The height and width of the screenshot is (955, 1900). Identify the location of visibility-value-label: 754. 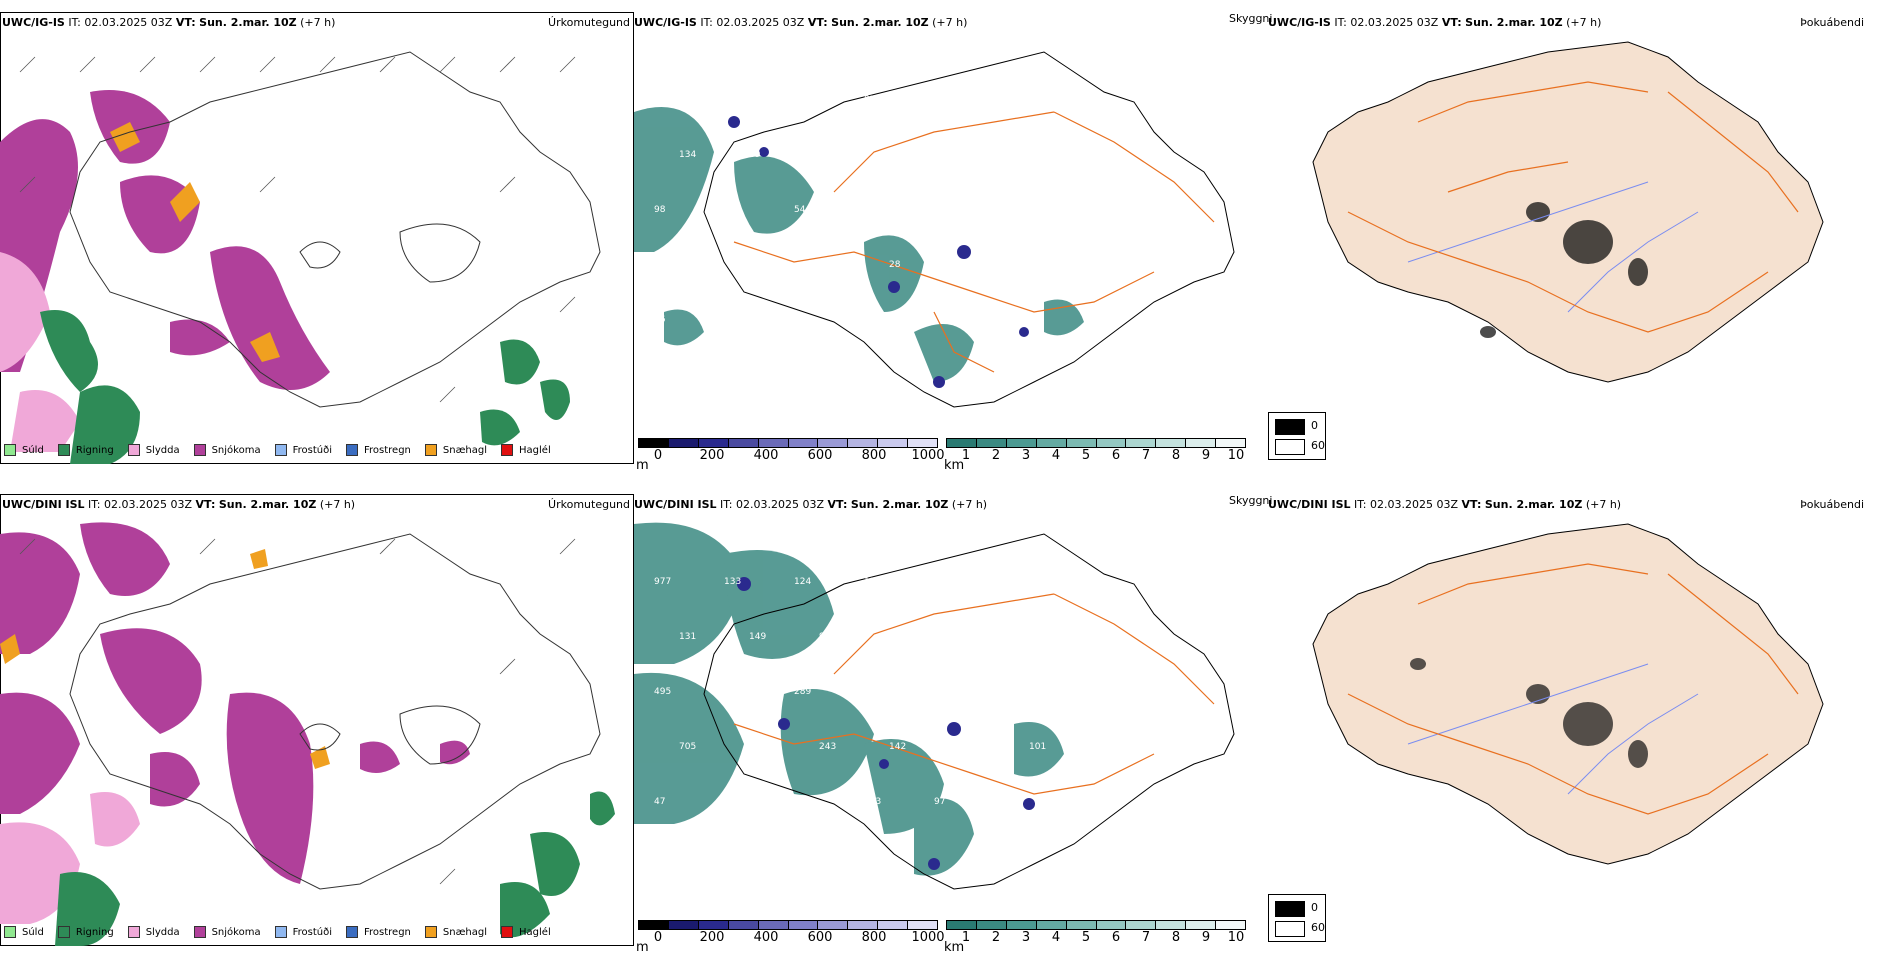
(802, 100).